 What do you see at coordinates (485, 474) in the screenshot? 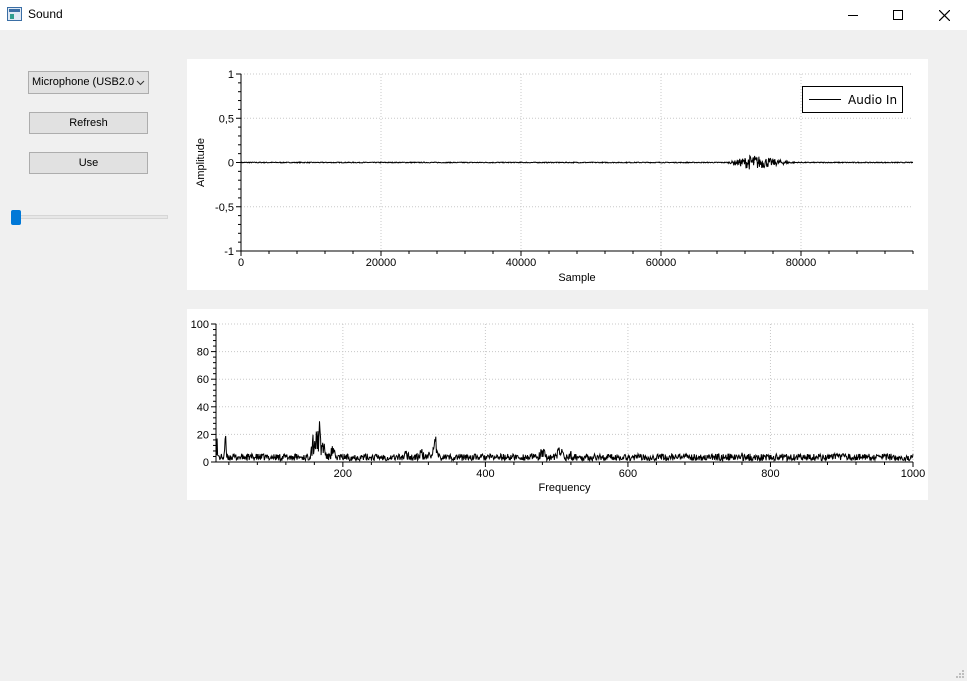
I see `spectrum-x-tick-label: 400` at bounding box center [485, 474].